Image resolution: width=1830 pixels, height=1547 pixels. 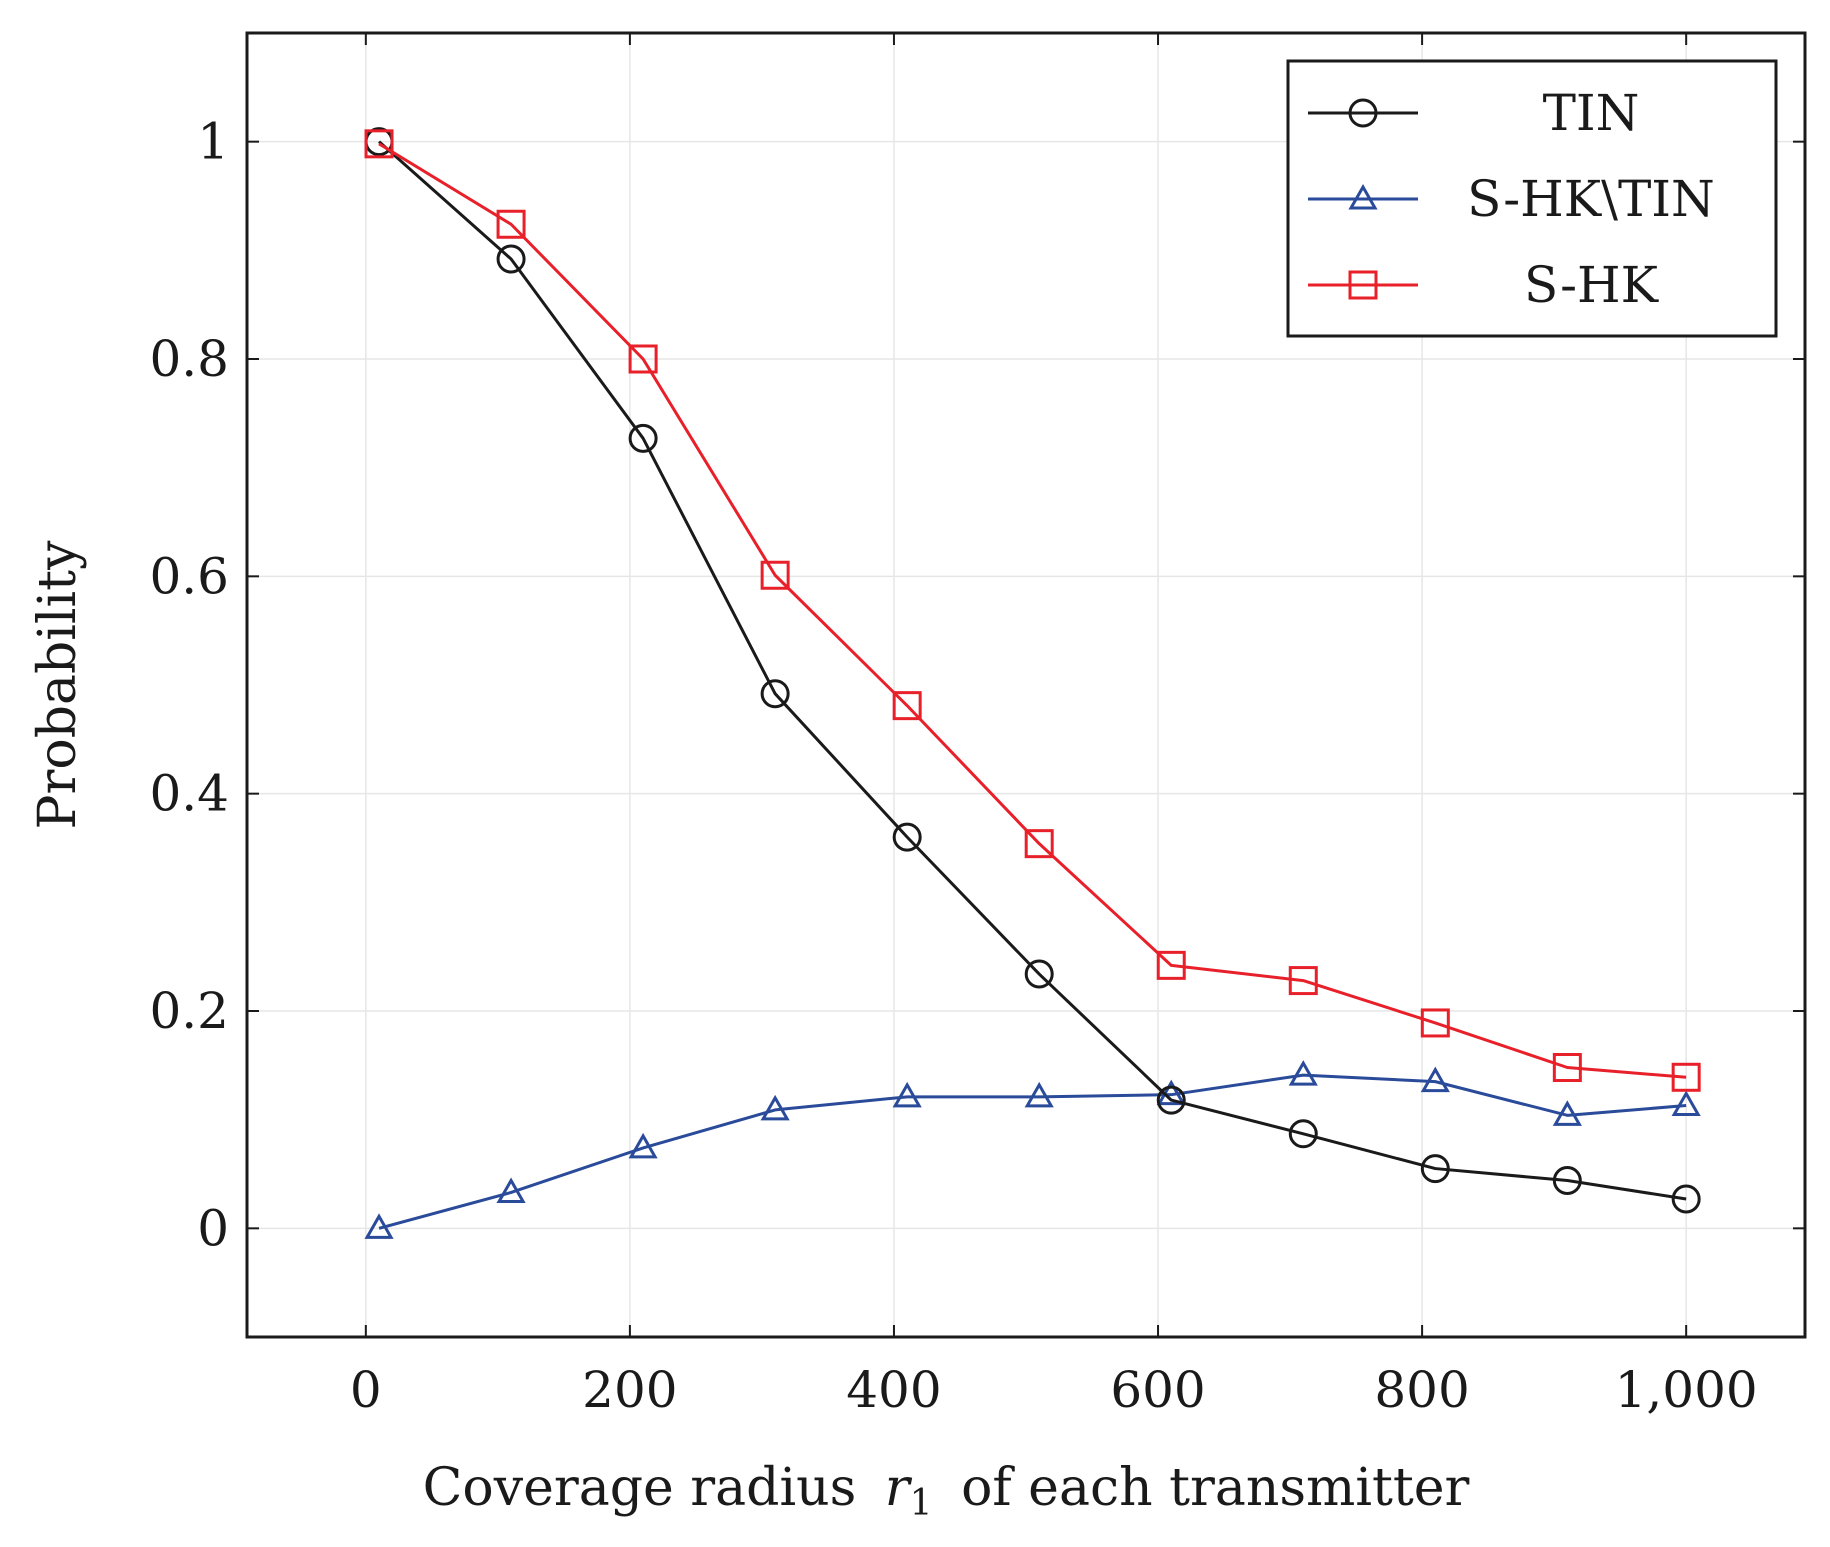 What do you see at coordinates (189, 576) in the screenshot?
I see `y-tick-label: 0.6` at bounding box center [189, 576].